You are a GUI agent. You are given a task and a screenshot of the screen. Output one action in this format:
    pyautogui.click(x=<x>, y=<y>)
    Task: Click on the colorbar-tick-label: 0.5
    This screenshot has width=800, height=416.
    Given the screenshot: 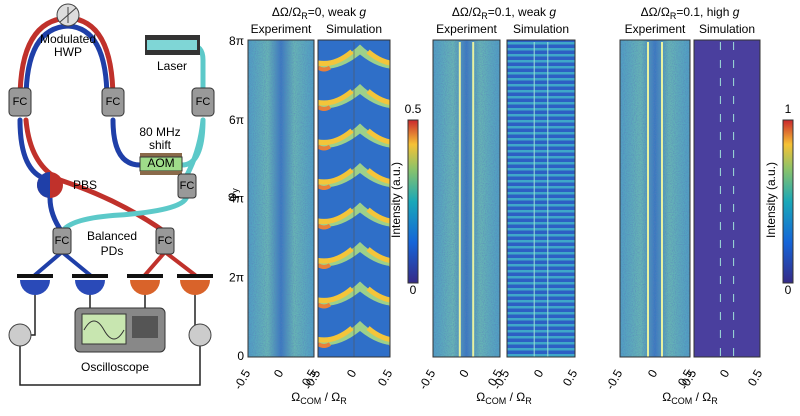 What is the action you would take?
    pyautogui.click(x=413, y=109)
    